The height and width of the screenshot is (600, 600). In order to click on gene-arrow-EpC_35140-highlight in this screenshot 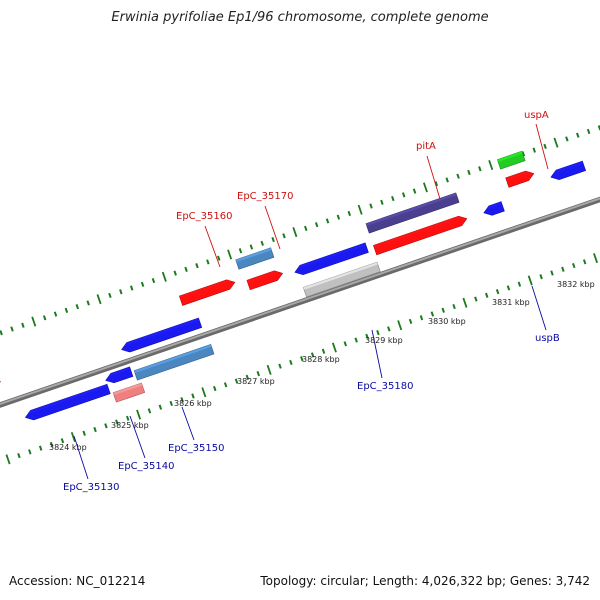, I will do `click(128, 389)`.